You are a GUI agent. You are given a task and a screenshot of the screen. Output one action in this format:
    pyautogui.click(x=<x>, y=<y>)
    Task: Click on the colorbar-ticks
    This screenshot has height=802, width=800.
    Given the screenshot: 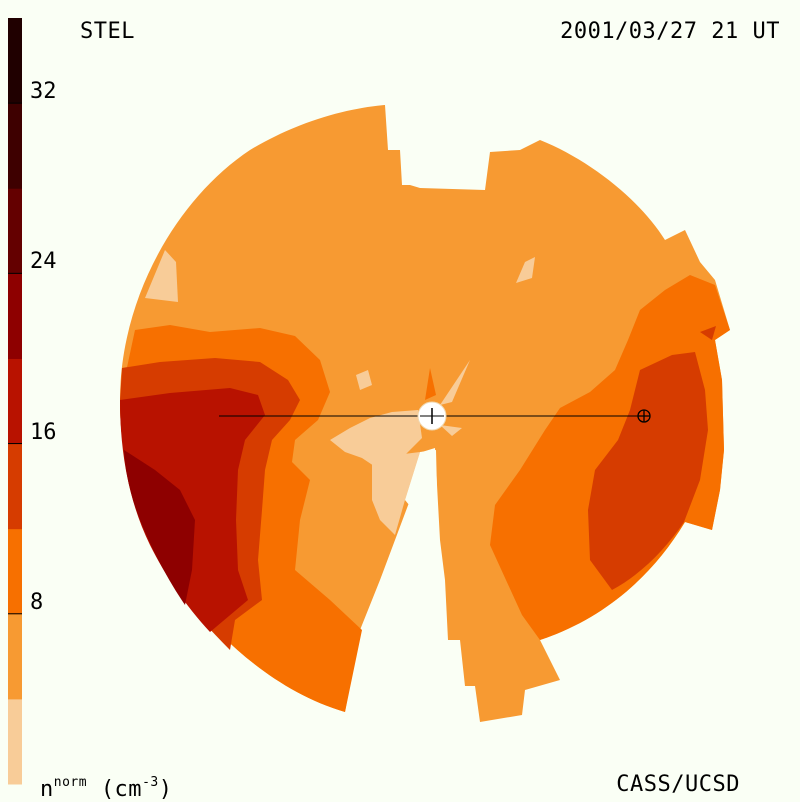 What is the action you would take?
    pyautogui.click(x=15, y=358)
    